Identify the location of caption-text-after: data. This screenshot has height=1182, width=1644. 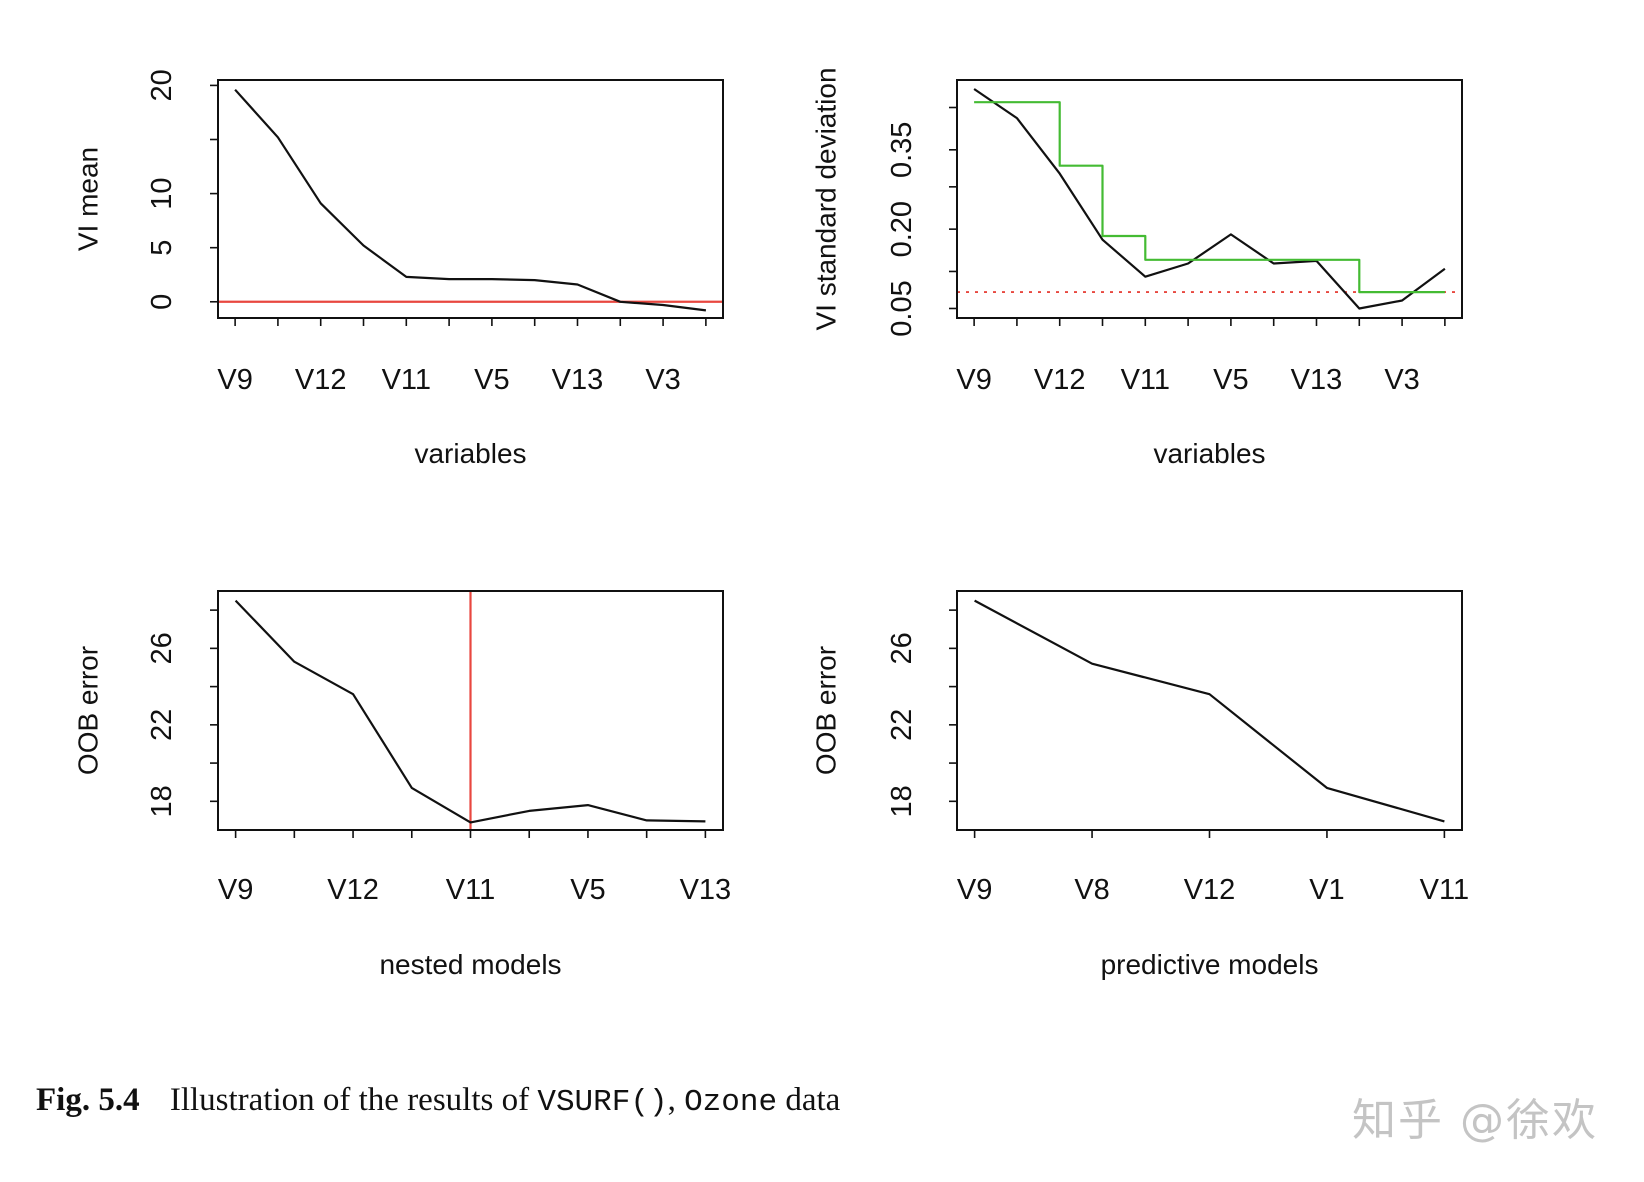
(813, 1100).